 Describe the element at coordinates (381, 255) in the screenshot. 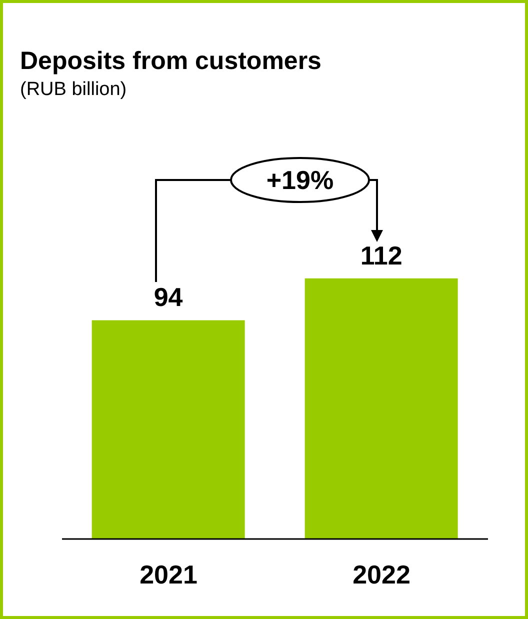

I see `data-label: 112` at that location.